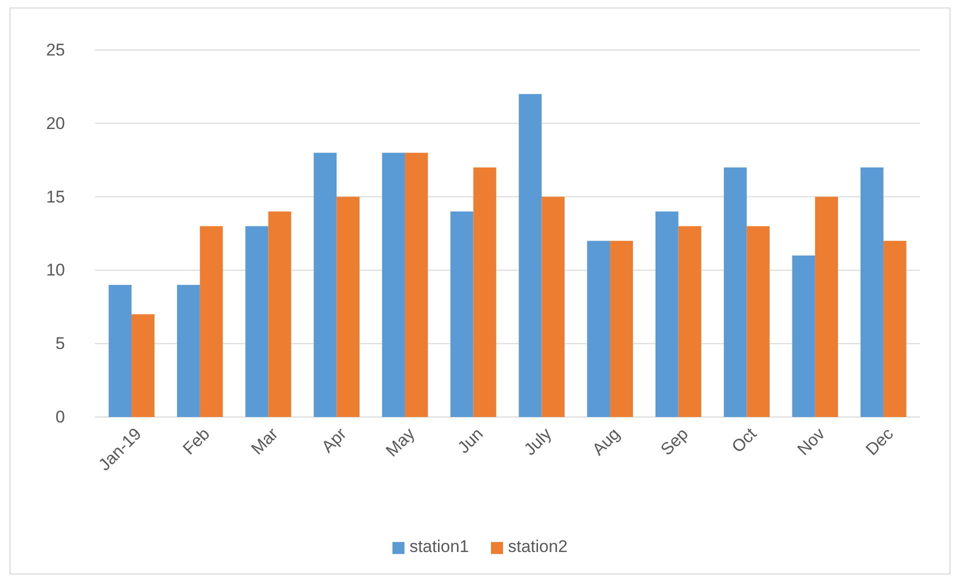 This screenshot has height=582, width=960. I want to click on x-tick-label: Feb, so click(196, 441).